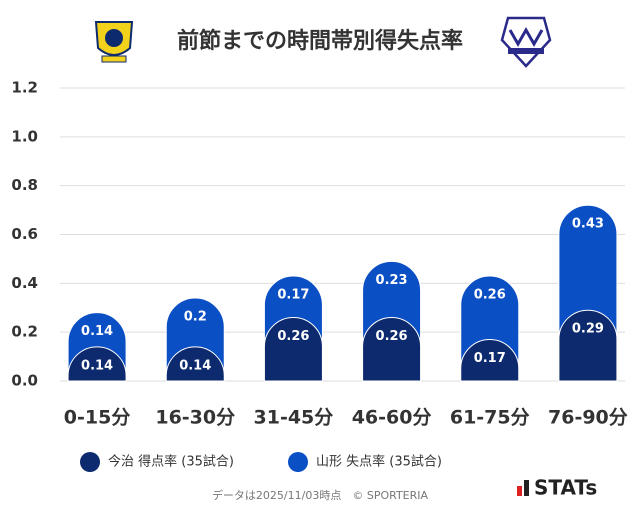  What do you see at coordinates (320, 41) in the screenshot?
I see `chart-title: 前節までの時間帯別得失点率` at bounding box center [320, 41].